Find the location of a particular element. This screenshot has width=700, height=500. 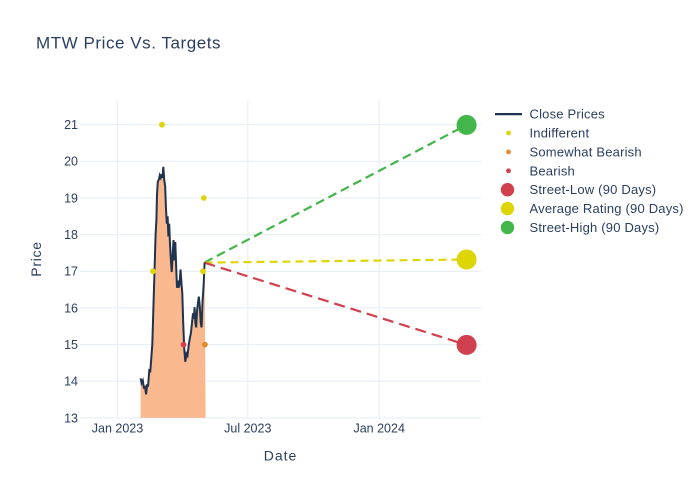

svg-text: 15 is located at coordinates (71, 345).